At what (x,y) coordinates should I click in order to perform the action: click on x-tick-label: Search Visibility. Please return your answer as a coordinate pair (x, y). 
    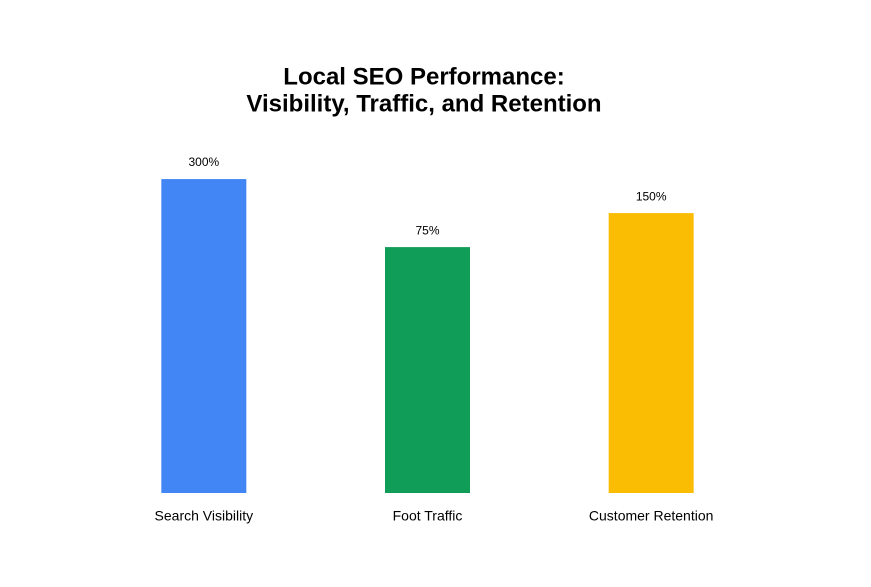
    Looking at the image, I should click on (204, 516).